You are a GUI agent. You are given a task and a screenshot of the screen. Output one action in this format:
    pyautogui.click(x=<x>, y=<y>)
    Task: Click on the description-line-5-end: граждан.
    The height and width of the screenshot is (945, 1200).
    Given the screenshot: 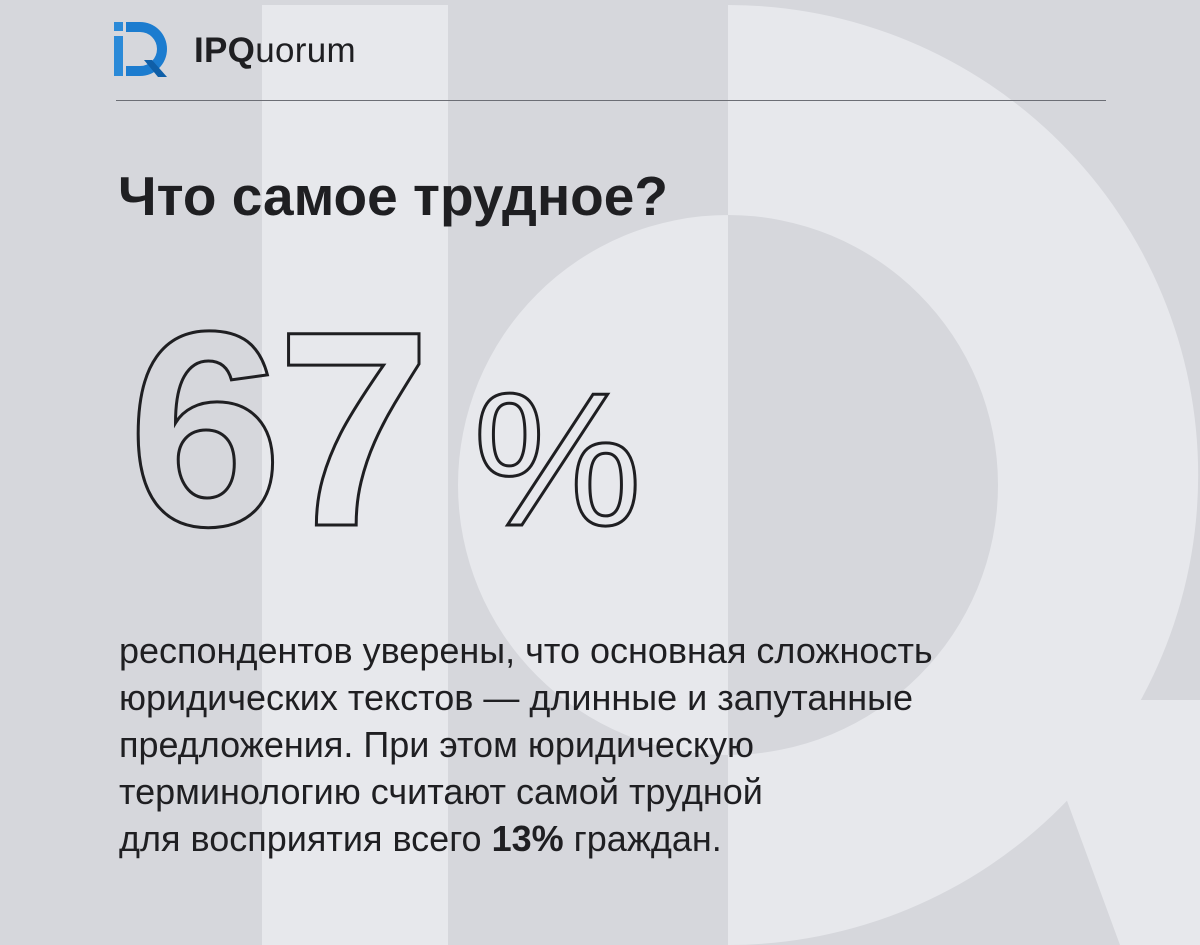 What is the action you would take?
    pyautogui.click(x=642, y=838)
    